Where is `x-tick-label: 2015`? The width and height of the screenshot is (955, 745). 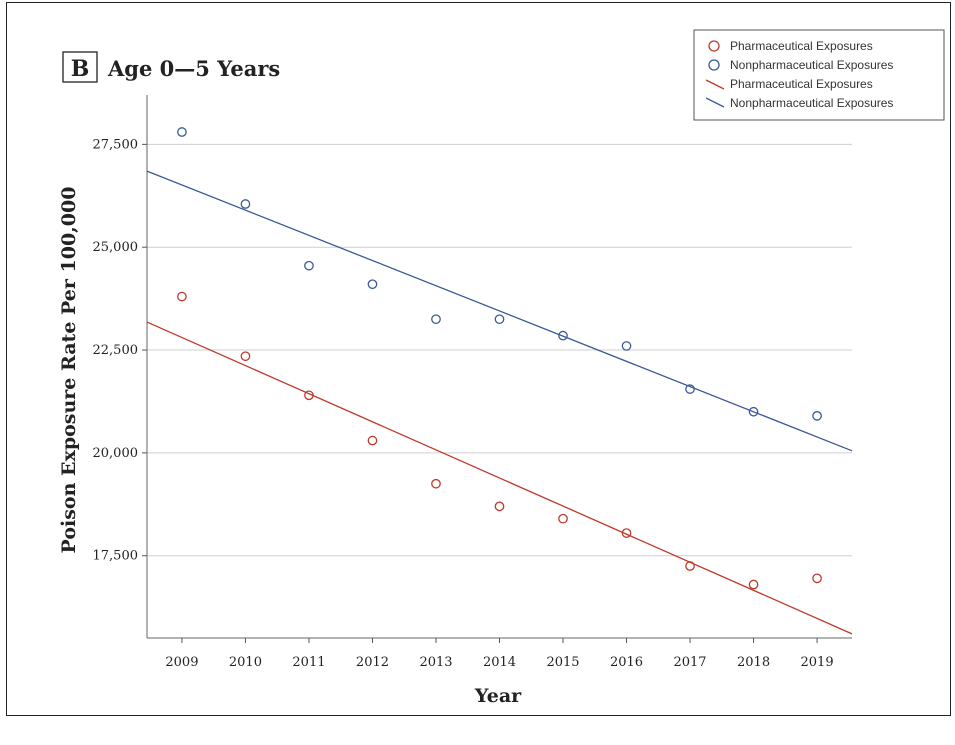
x-tick-label: 2015 is located at coordinates (562, 662).